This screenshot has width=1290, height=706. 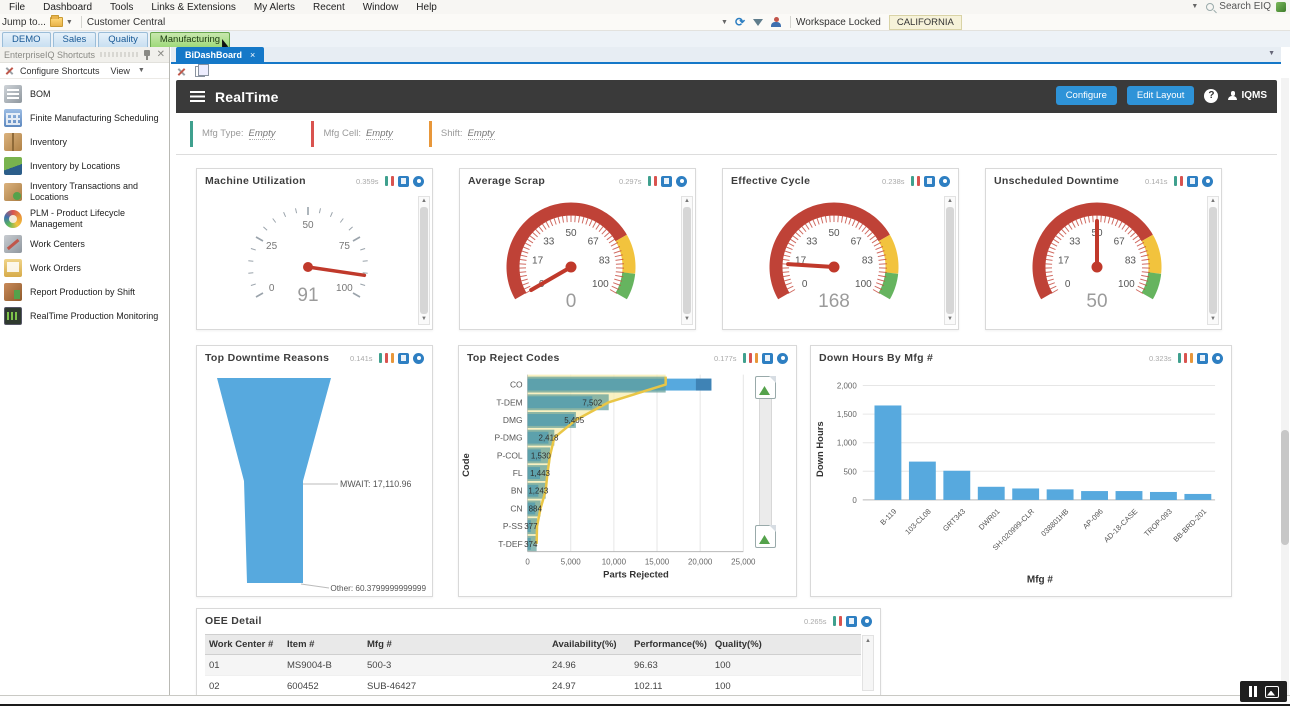 What do you see at coordinates (361, 358) in the screenshot?
I see `render-time: 0.141s` at bounding box center [361, 358].